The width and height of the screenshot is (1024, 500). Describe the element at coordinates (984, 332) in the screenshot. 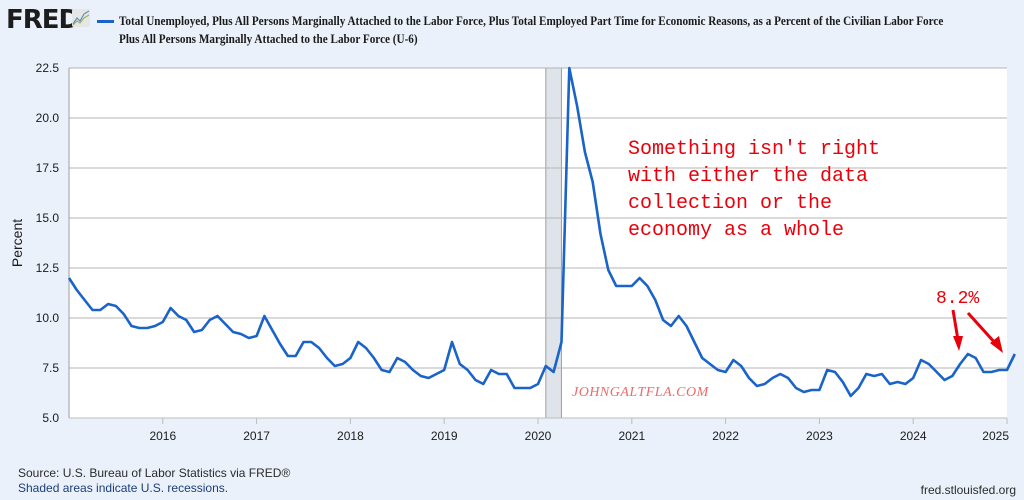

I see `arrow-to-2025-value` at that location.